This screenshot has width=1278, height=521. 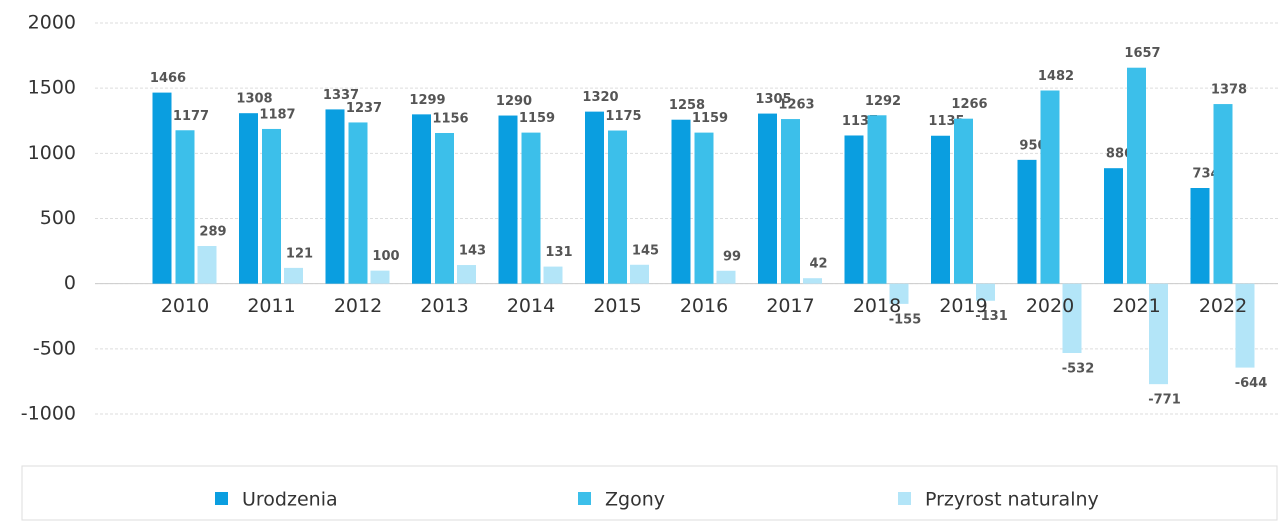 What do you see at coordinates (1050, 306) in the screenshot?
I see `x-tick-label: 2020` at bounding box center [1050, 306].